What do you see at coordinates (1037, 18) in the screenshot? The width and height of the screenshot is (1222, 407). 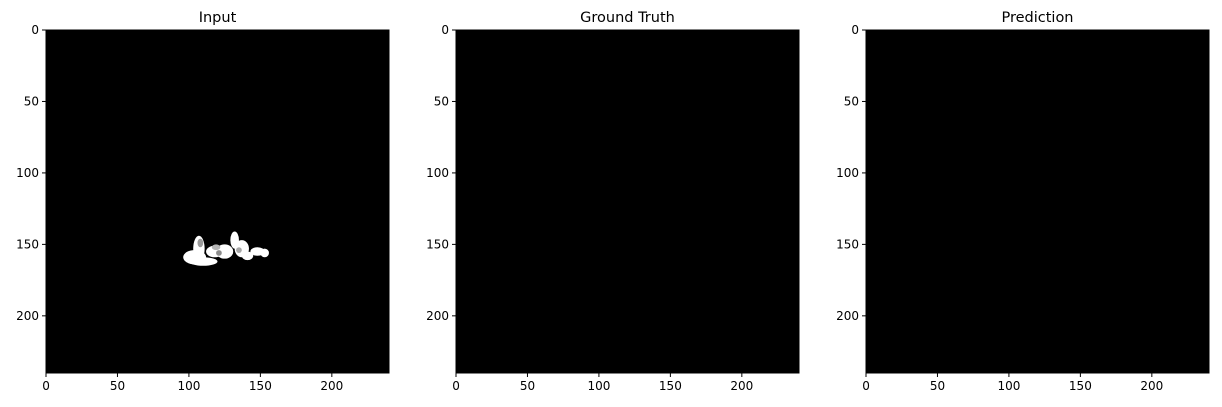 I see `panel-title: Prediction` at bounding box center [1037, 18].